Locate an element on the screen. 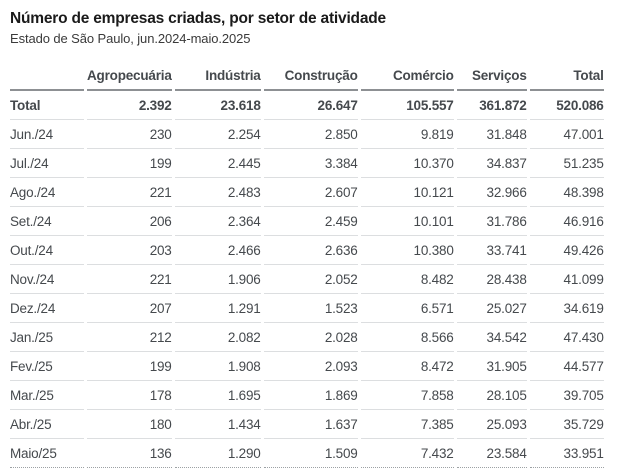  total-label-cell: Total is located at coordinates (47, 105).